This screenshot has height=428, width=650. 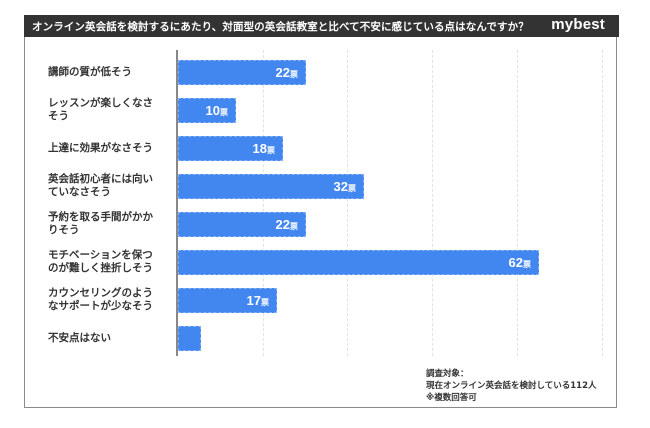 What do you see at coordinates (79, 192) in the screenshot?
I see `category-label-line: ていなさそう` at bounding box center [79, 192].